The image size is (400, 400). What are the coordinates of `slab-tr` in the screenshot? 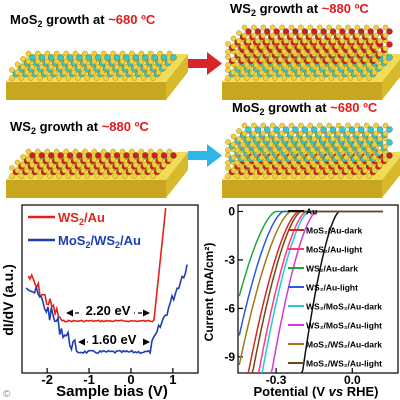 It's located at (311, 62).